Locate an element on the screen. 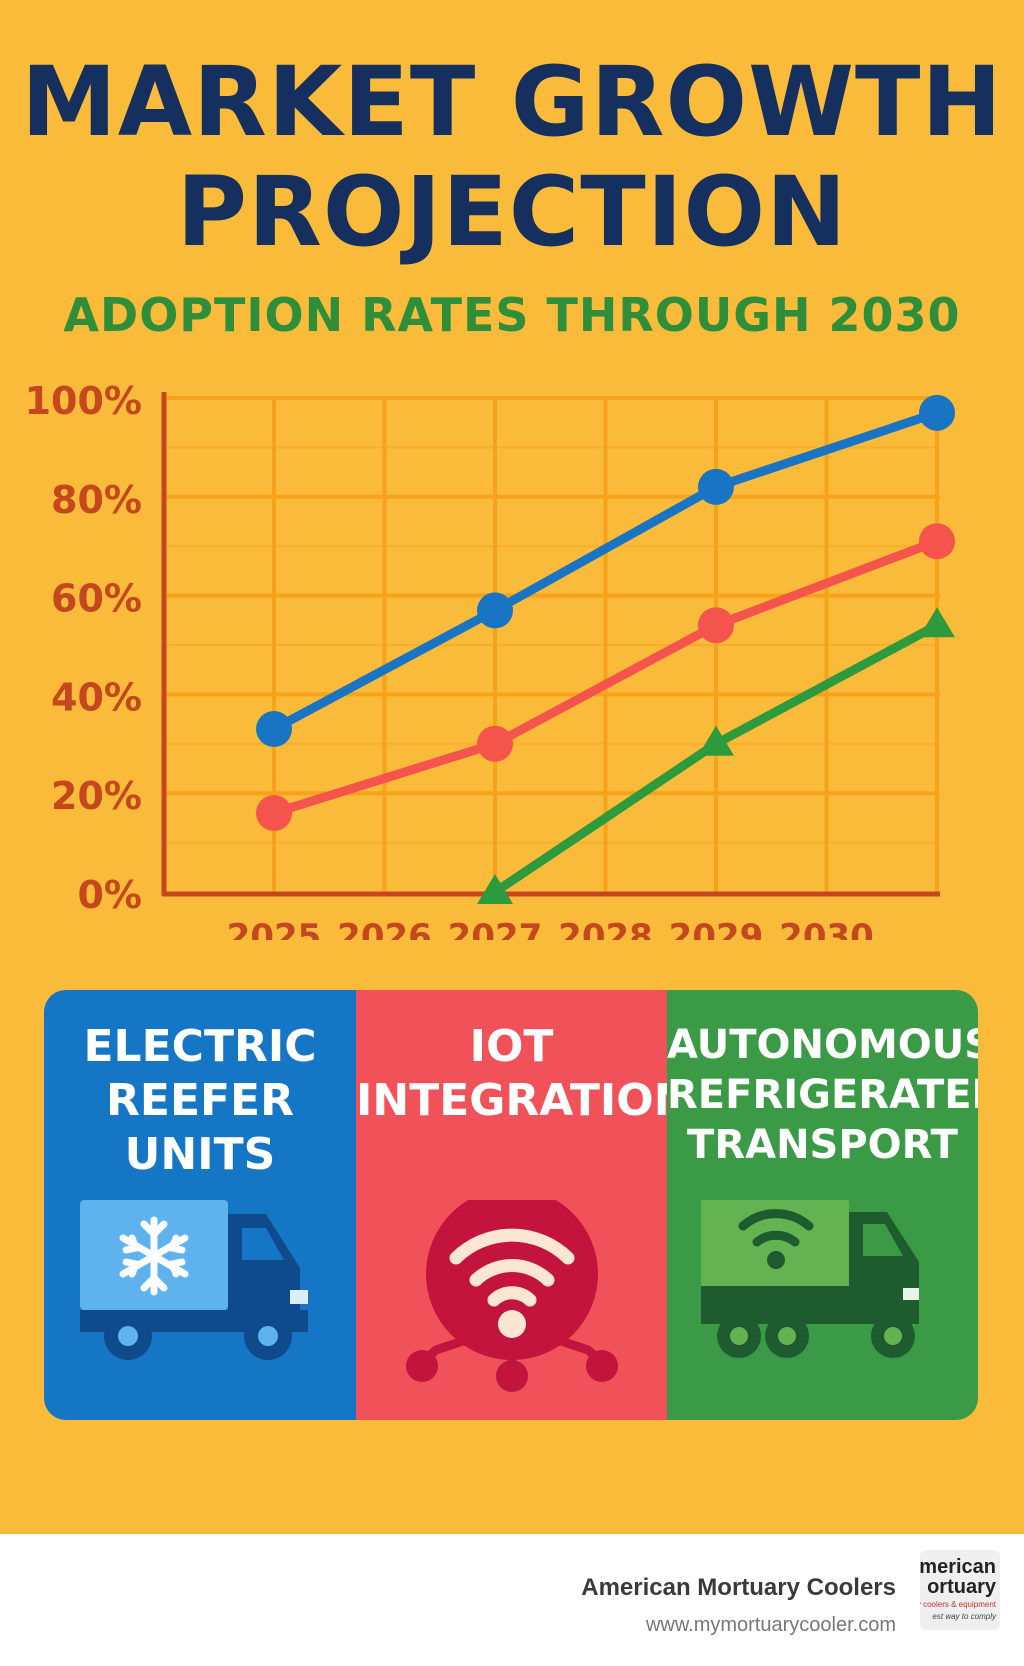 This screenshot has height=1666, width=1024. x-tick-label: 2029 is located at coordinates (716, 928).